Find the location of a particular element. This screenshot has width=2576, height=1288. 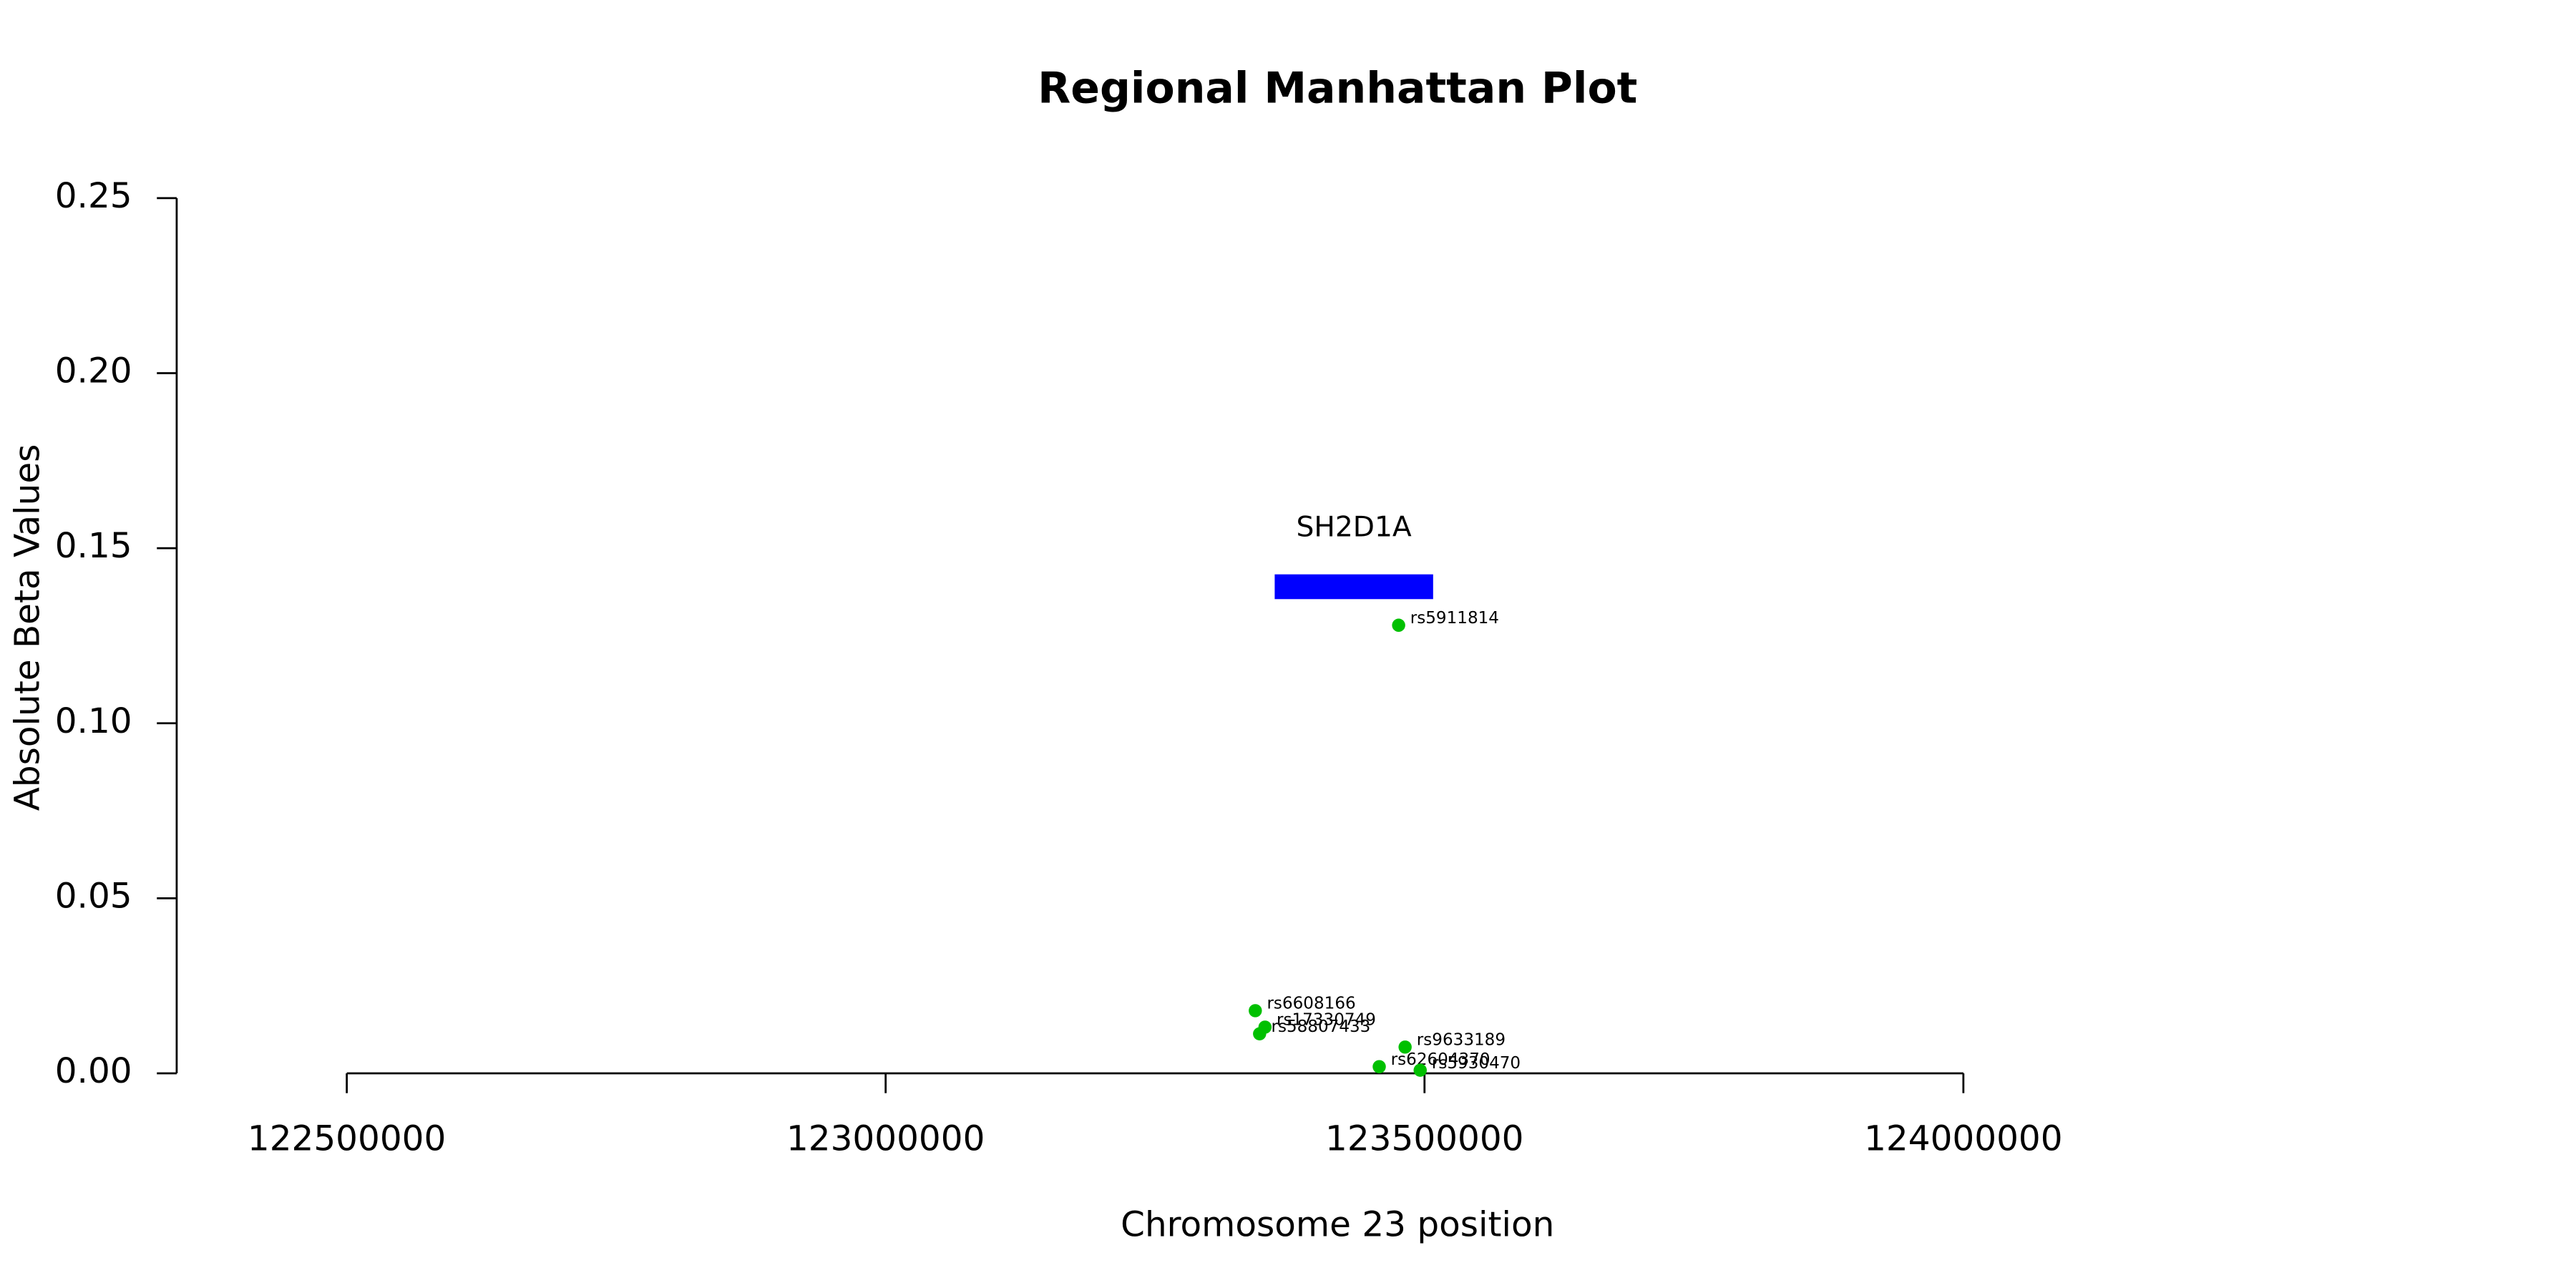

point-label: rs62604370 is located at coordinates (1441, 1059).